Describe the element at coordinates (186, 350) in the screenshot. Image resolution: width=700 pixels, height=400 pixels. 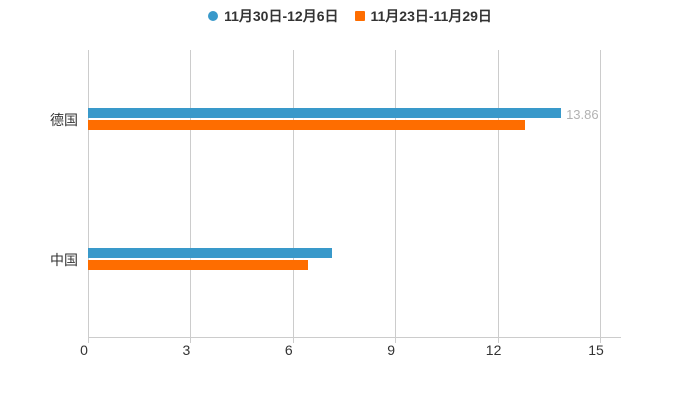
I see `x-axis-tick-label: 3` at that location.